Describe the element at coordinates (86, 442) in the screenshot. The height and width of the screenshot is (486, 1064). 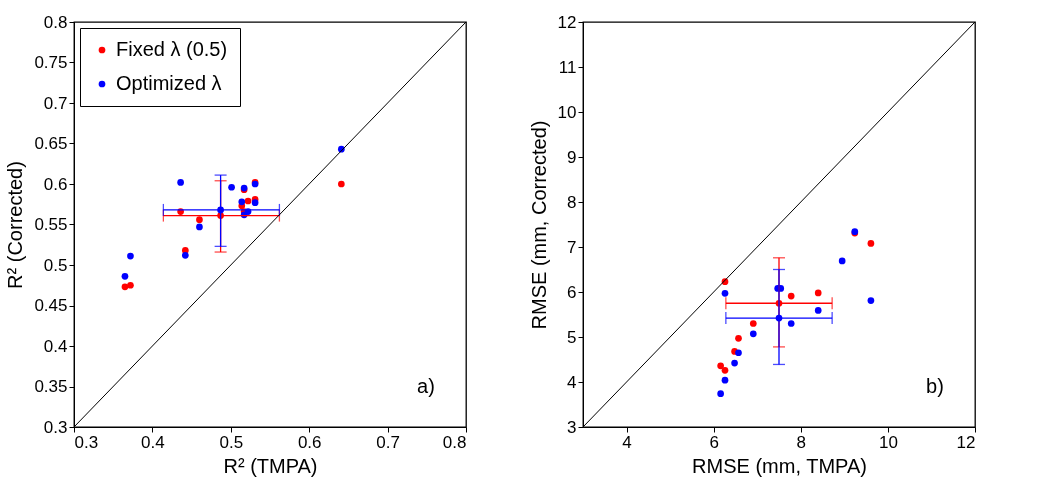
I see `x-tick-label: 0.3` at that location.